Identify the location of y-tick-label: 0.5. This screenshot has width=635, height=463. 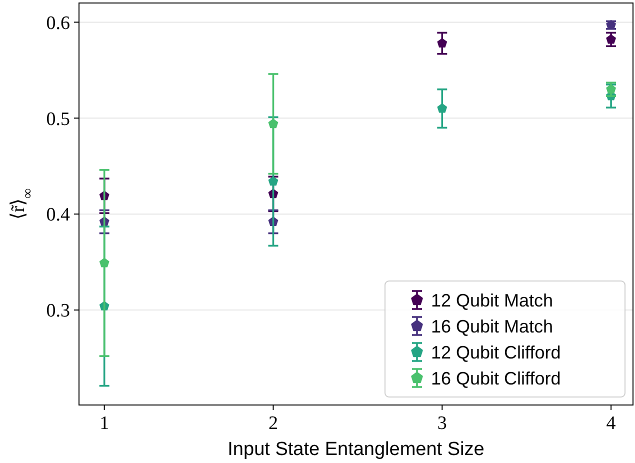
(58, 119).